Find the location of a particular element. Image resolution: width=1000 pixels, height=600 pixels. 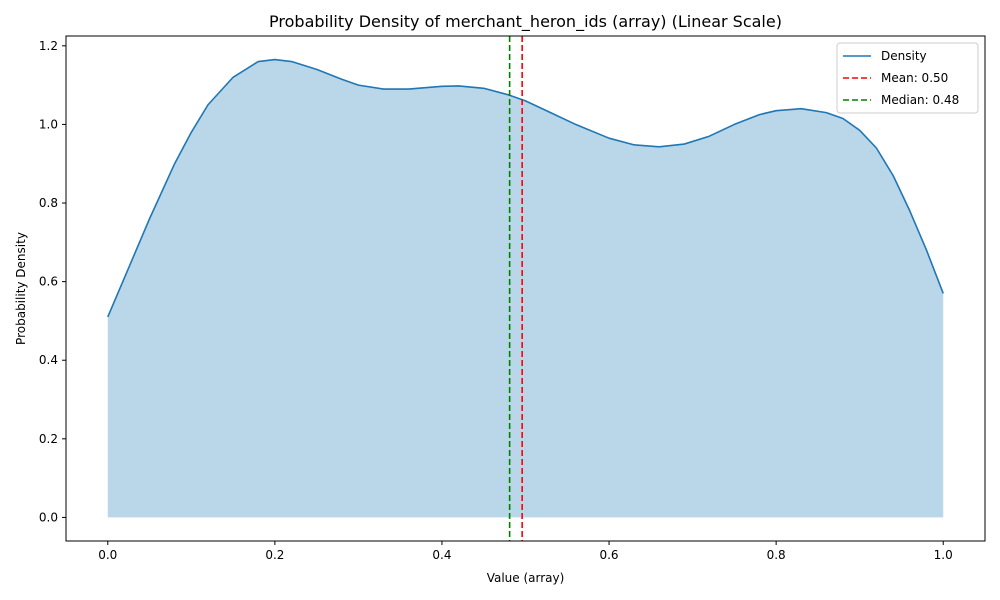

x-tick-label: 1.0 is located at coordinates (943, 555).